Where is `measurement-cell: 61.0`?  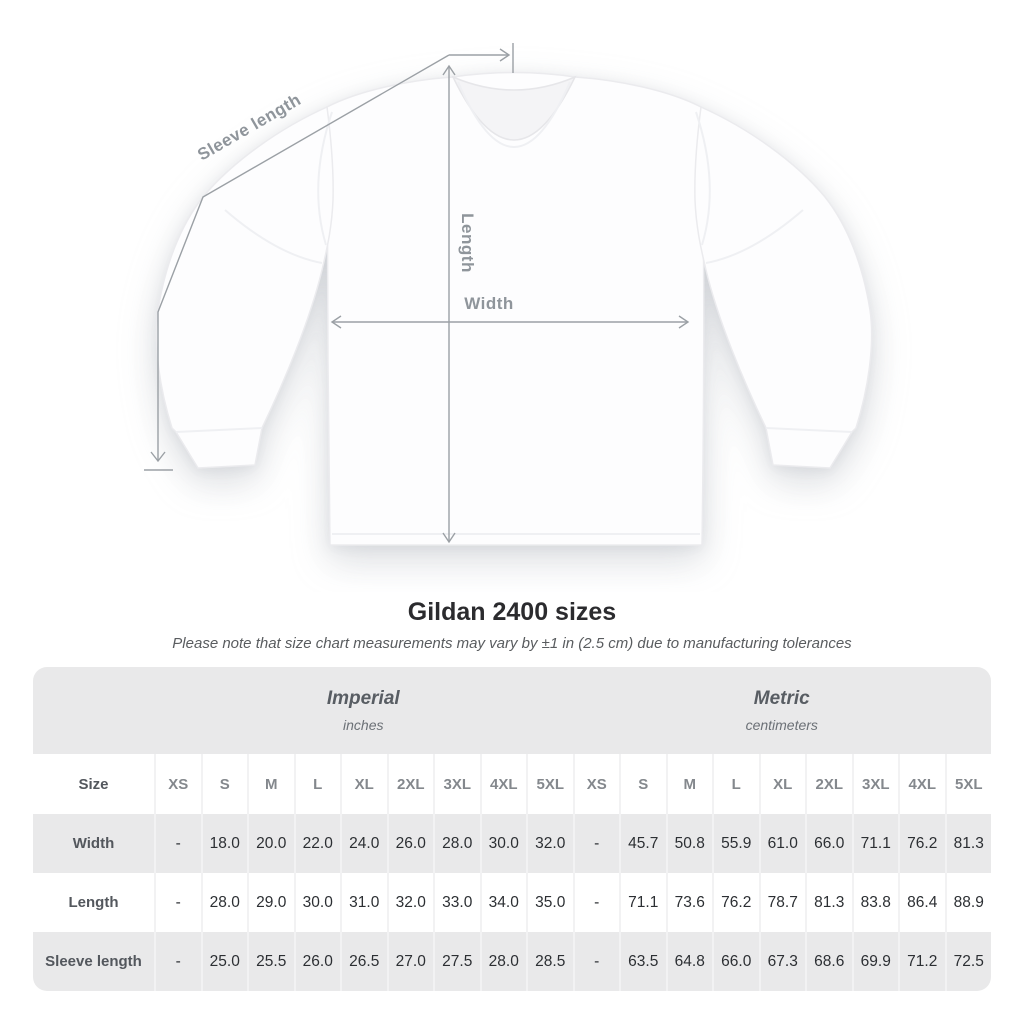
measurement-cell: 61.0 is located at coordinates (781, 843).